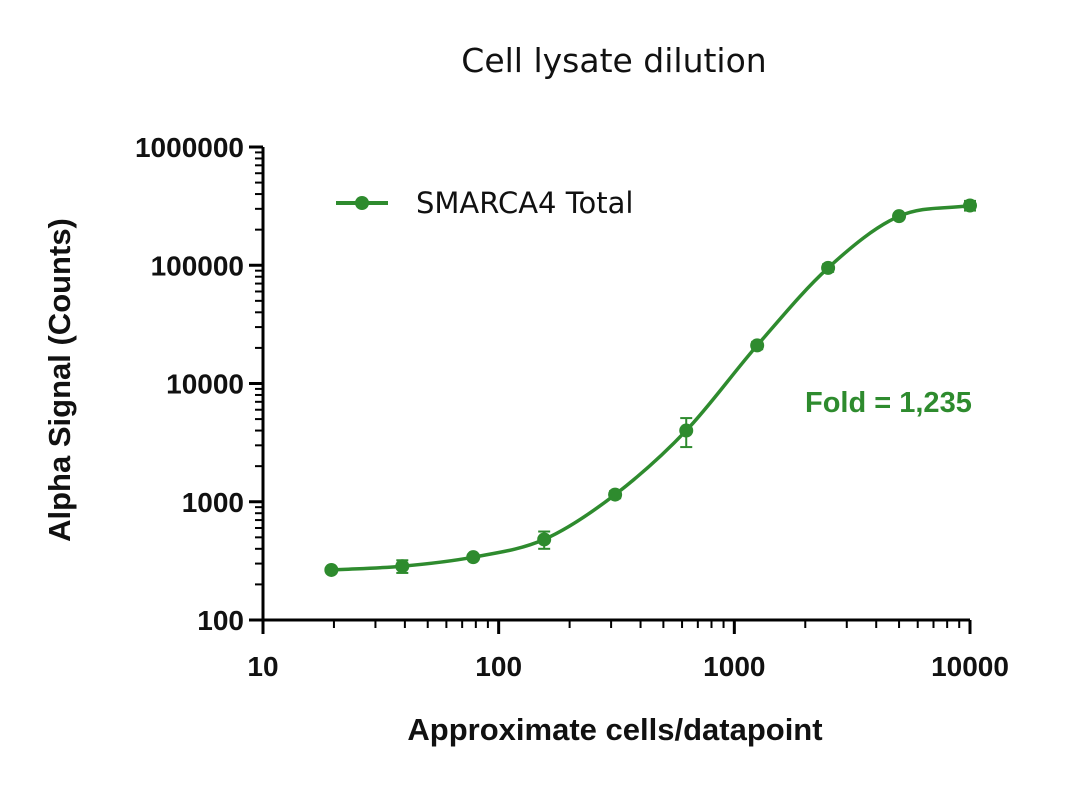 This screenshot has width=1080, height=786. I want to click on x-axis-label: Approximate cells/datapoint, so click(614, 729).